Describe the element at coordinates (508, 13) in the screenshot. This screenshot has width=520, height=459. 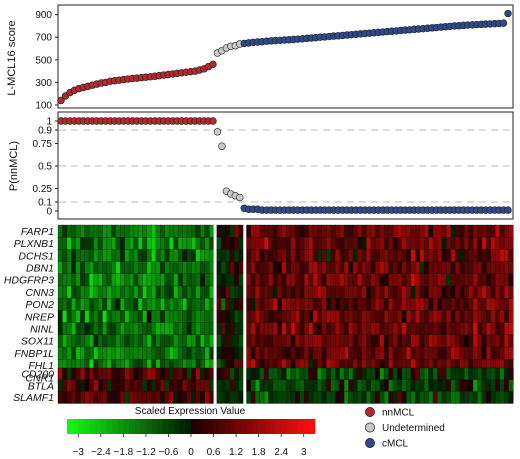
I see `score-point-cmcl` at that location.